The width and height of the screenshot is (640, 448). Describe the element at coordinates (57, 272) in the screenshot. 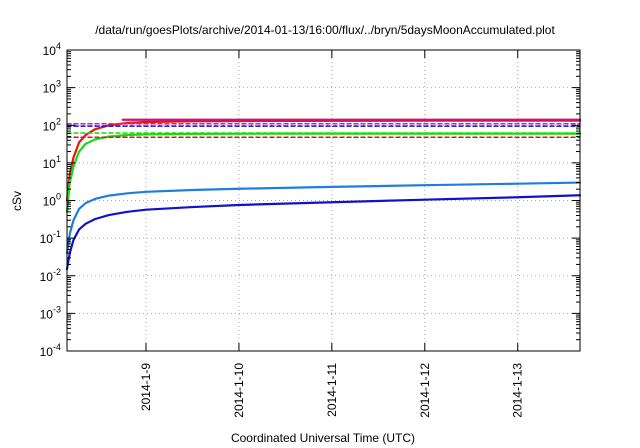

I see `y-tick-label-exponent: -2` at that location.